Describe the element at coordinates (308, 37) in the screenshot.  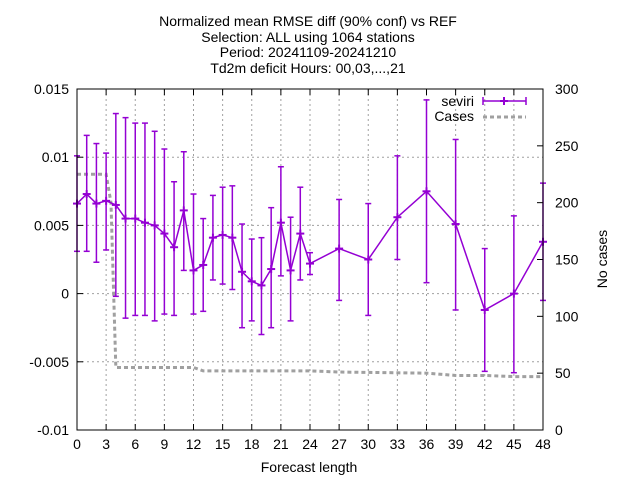
I see `title-line-2: Selection: ALL using 1064 stations` at that location.